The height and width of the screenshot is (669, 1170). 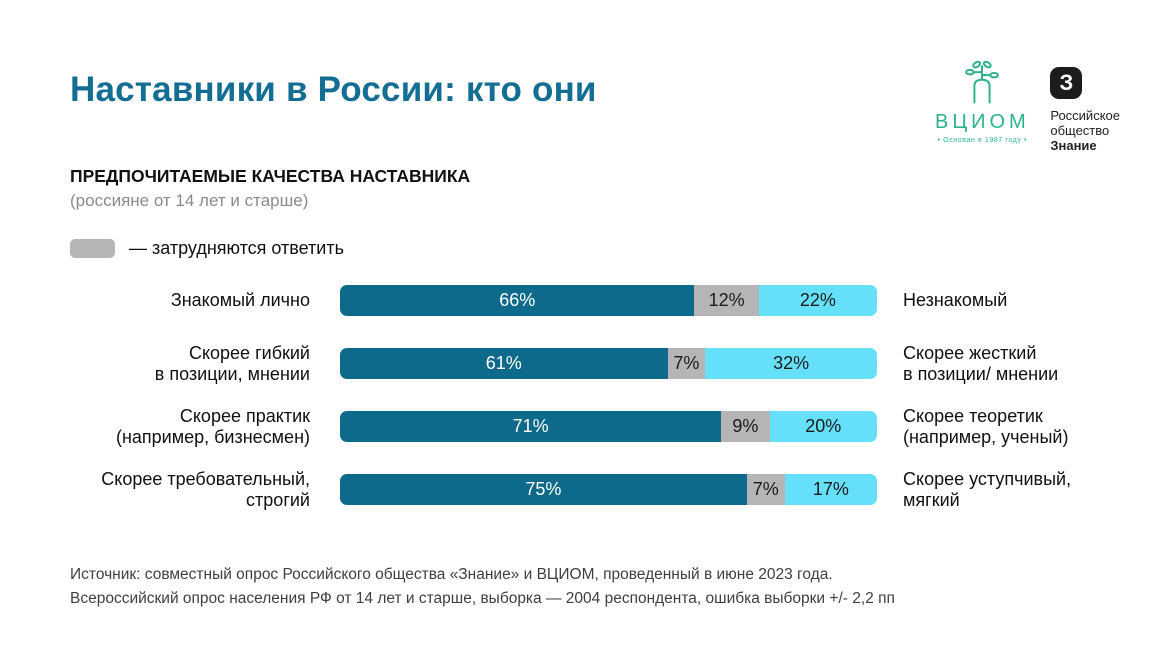 I want to click on chart-row: Знакомый лично 66% 12% 22% Незнакомый, so click(x=595, y=300).